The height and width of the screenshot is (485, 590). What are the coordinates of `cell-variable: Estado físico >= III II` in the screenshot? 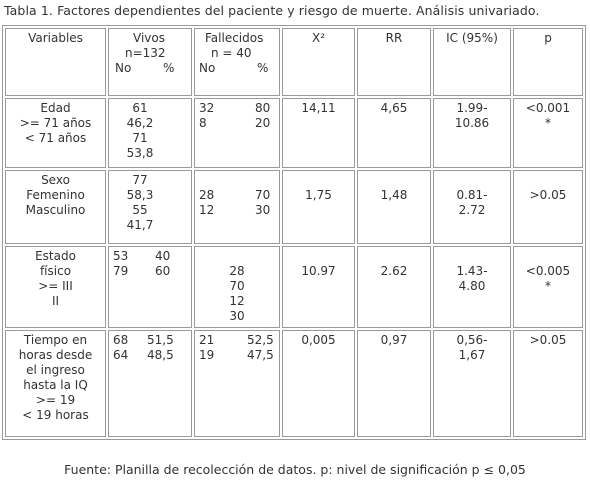 It's located at (55, 287).